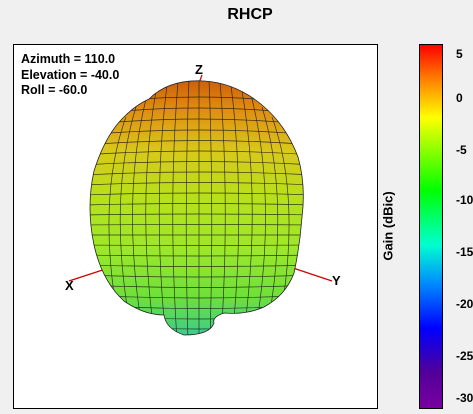 This screenshot has height=414, width=473. Describe the element at coordinates (336, 280) in the screenshot. I see `y-axis-label: Y` at that location.